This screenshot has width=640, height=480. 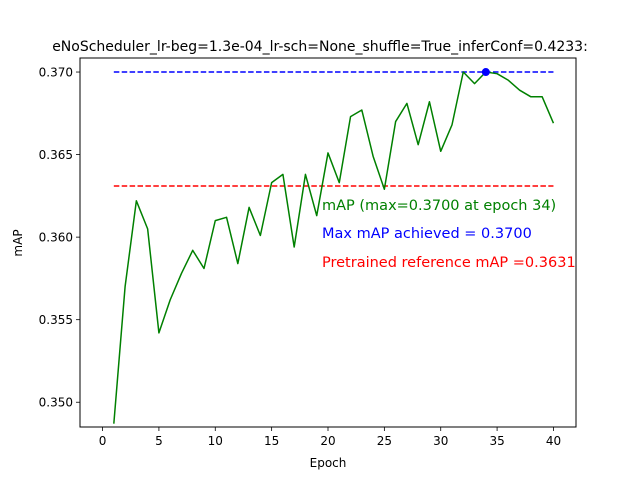 What do you see at coordinates (496, 441) in the screenshot?
I see `x-tick-label: 35` at bounding box center [496, 441].